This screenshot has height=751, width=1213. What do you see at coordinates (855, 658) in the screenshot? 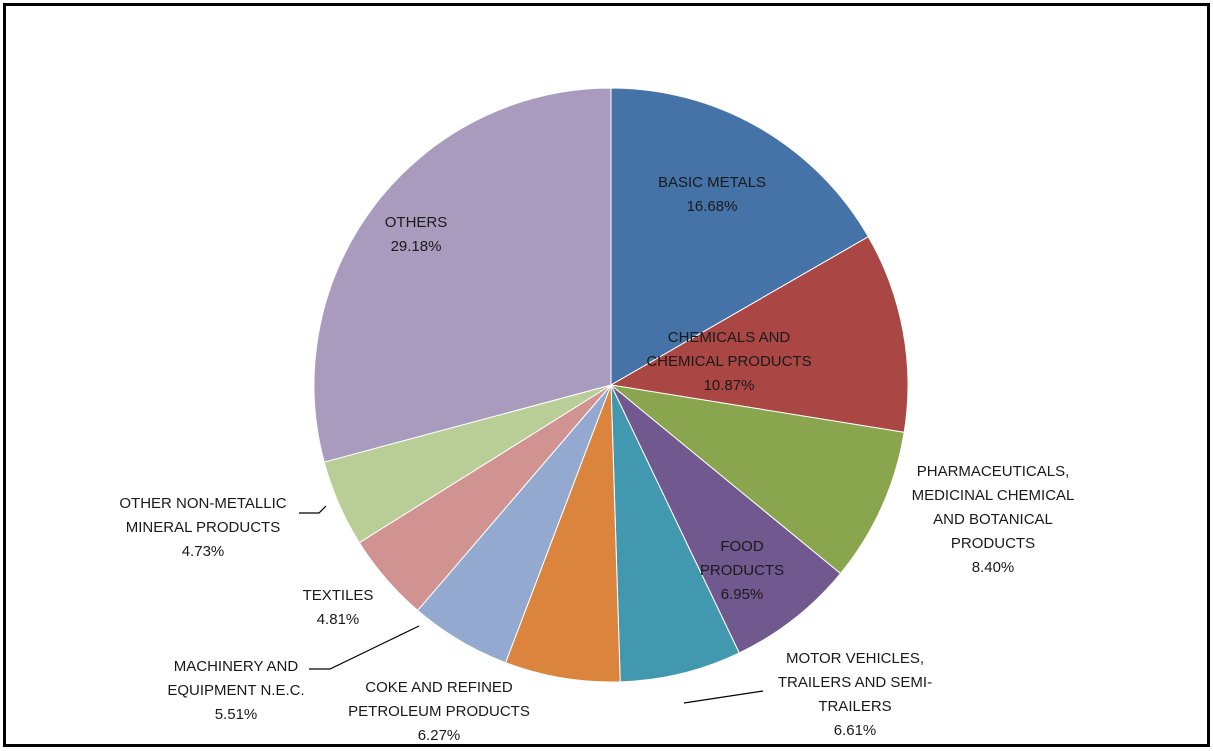
I see `slice-name: MOTOR VEHICLES,` at bounding box center [855, 658].